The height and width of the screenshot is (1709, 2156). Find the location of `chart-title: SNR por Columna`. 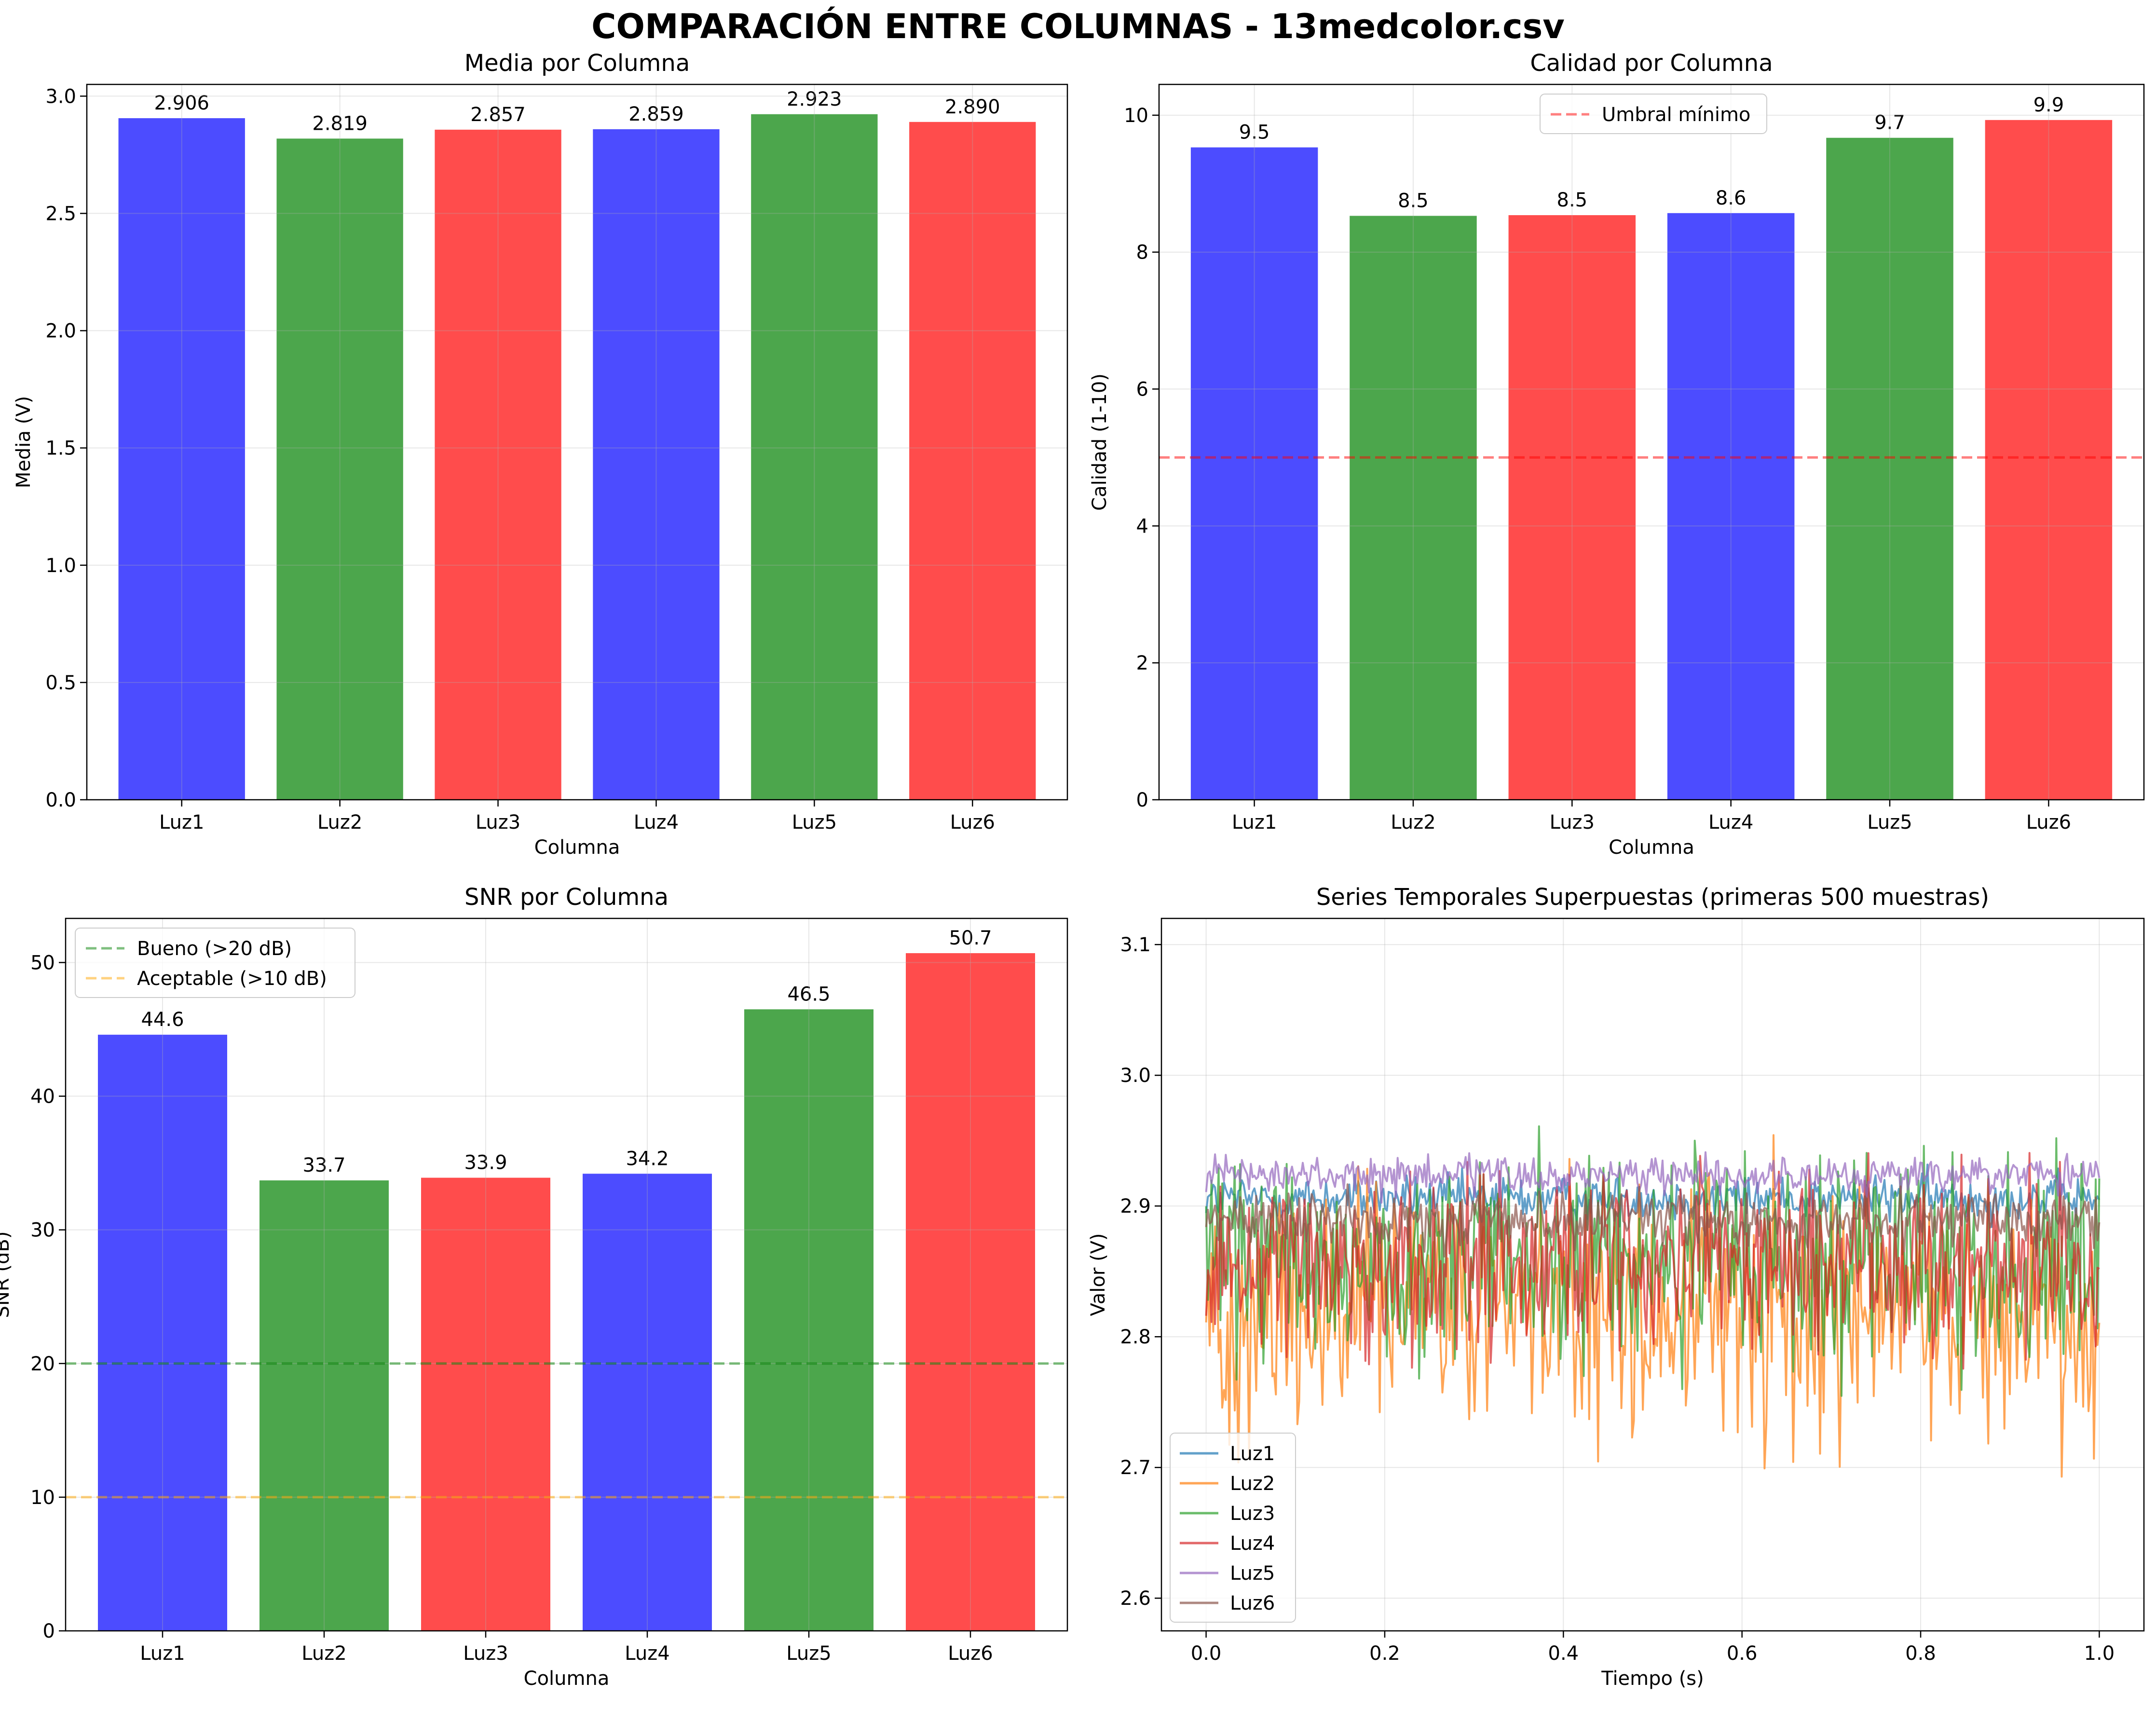

chart-title: SNR por Columna is located at coordinates (566, 897).